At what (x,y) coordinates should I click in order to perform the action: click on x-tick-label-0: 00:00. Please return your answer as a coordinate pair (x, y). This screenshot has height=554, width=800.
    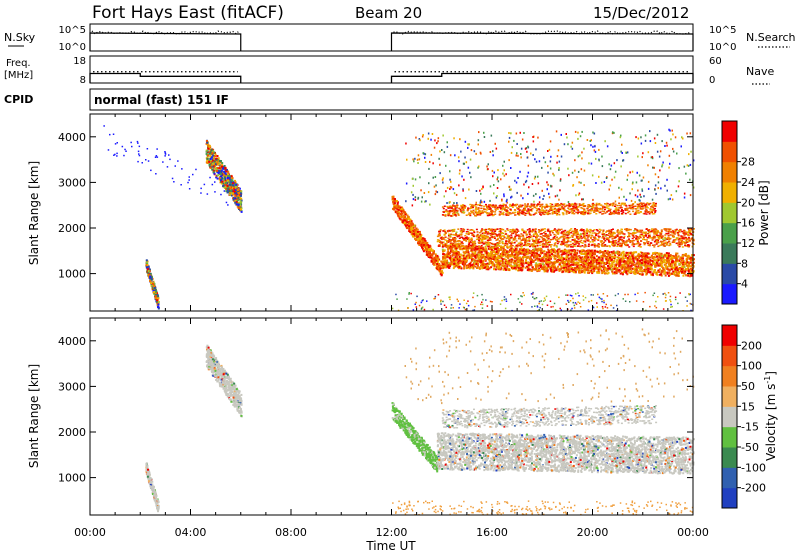
    Looking at the image, I should click on (90, 532).